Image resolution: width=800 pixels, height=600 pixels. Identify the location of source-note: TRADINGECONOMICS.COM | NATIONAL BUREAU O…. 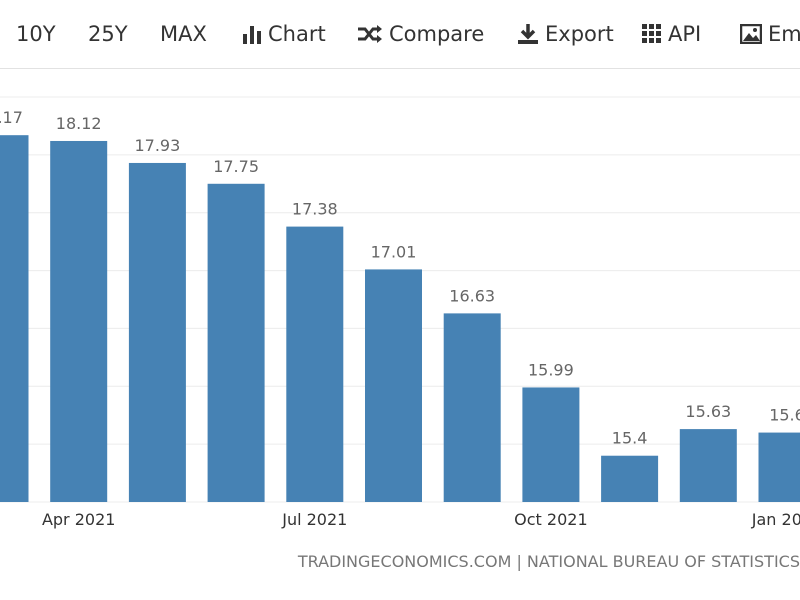
(548, 561).